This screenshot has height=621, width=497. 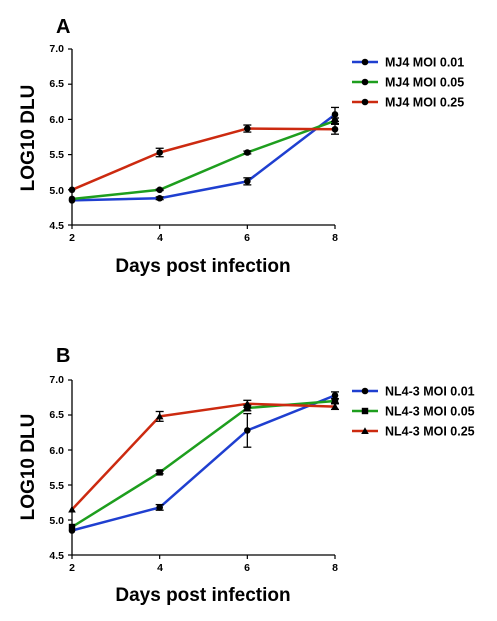 I want to click on legend-item: MJ4 MOI 0.01, so click(x=408, y=63).